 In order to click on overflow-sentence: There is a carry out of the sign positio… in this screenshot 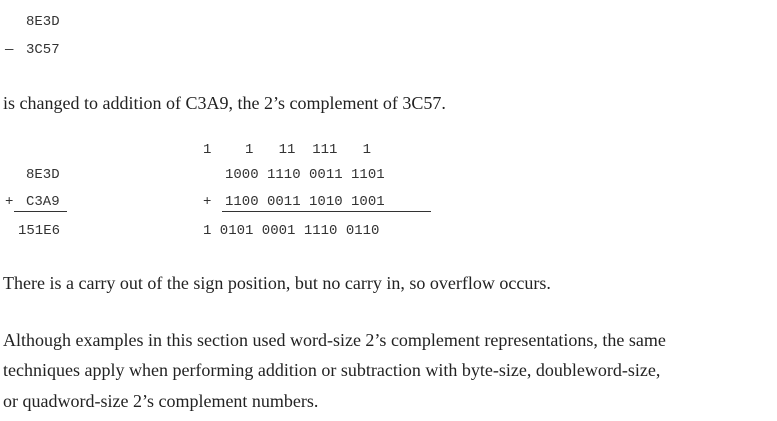, I will do `click(277, 283)`.